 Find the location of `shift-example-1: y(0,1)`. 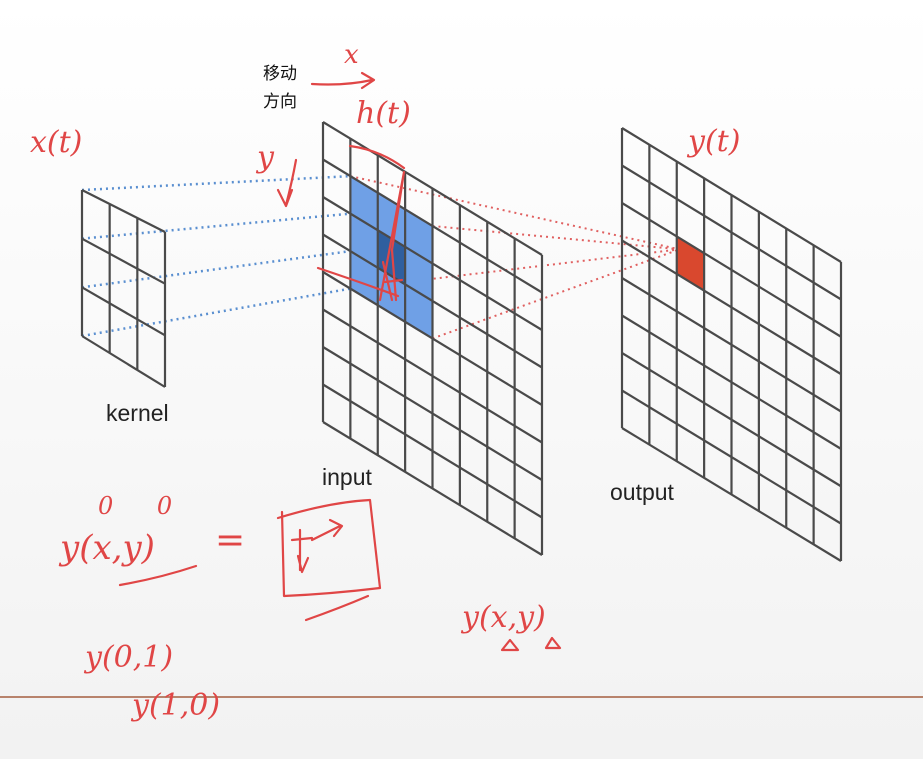

shift-example-1: y(0,1) is located at coordinates (129, 657).